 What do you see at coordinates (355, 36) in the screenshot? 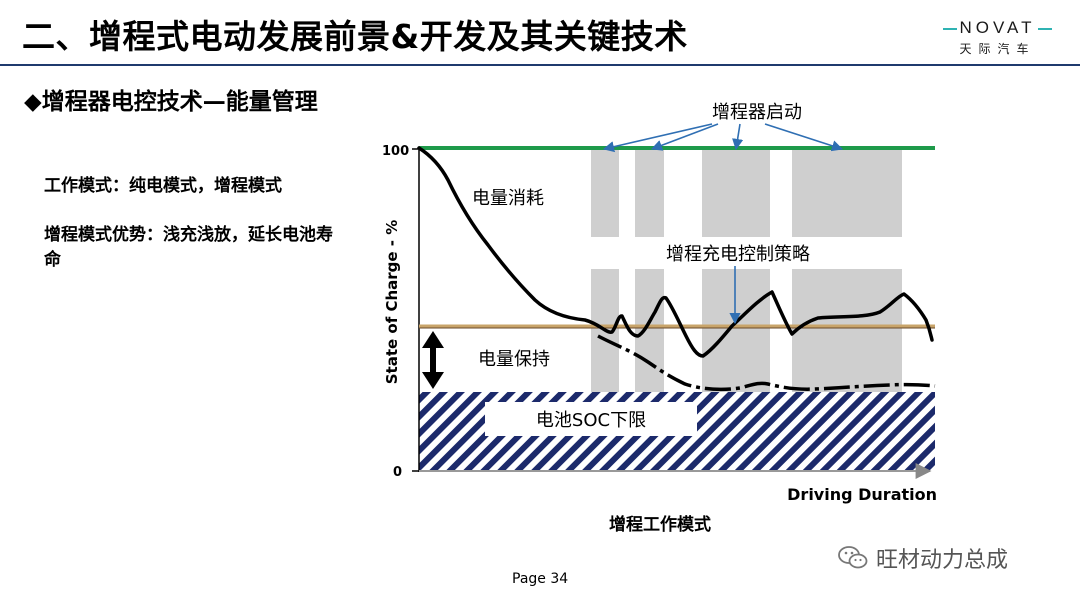
I see `page-title: 二、增程式电动发展前景&开发及其关键技术` at bounding box center [355, 36].